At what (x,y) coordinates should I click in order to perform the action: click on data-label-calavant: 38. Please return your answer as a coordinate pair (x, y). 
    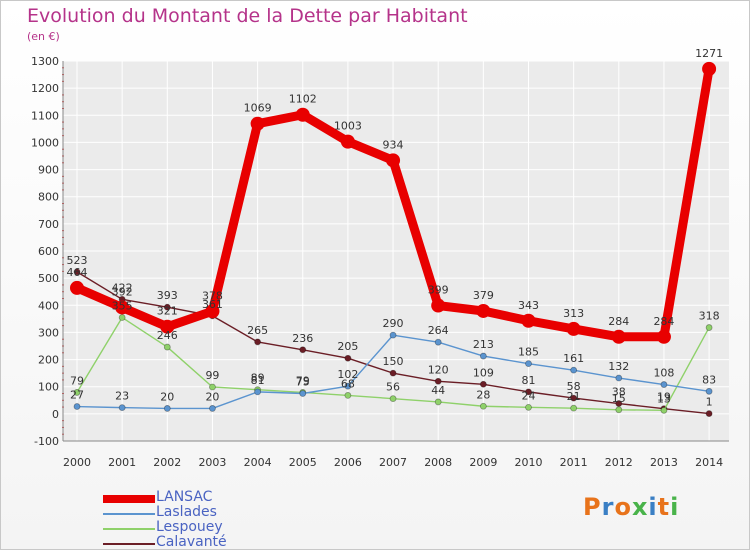
    Looking at the image, I should click on (619, 392).